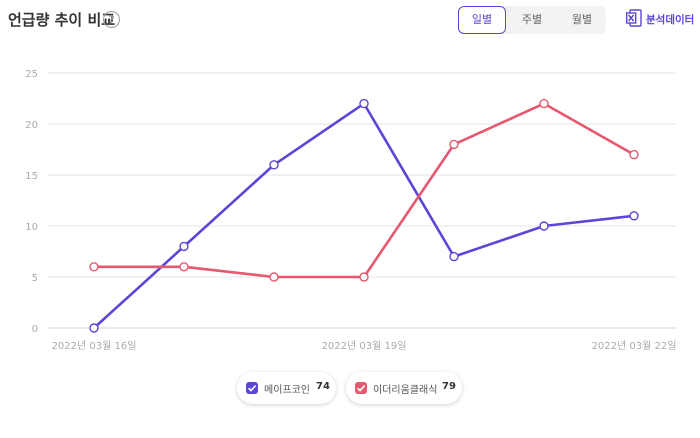 The height and width of the screenshot is (438, 700). Describe the element at coordinates (111, 19) in the screenshot. I see `help-icon: ?` at that location.